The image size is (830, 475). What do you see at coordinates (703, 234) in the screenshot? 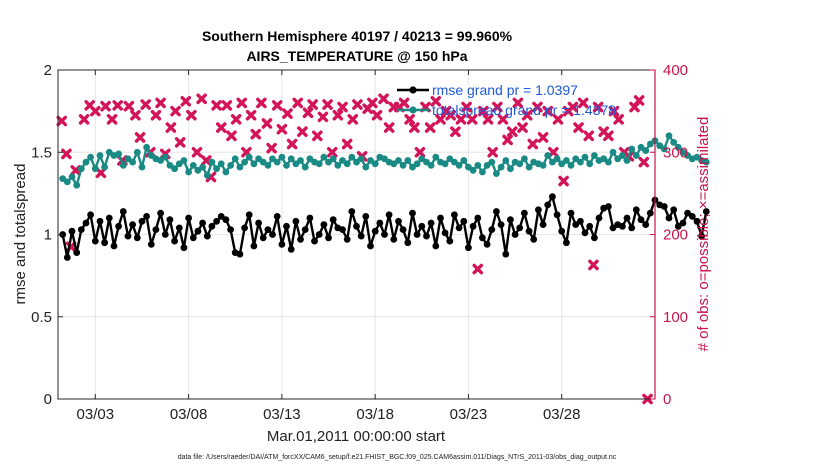
I see `y-axis-label-right: # of obs: o=possible; ×=assimilated` at bounding box center [703, 234].